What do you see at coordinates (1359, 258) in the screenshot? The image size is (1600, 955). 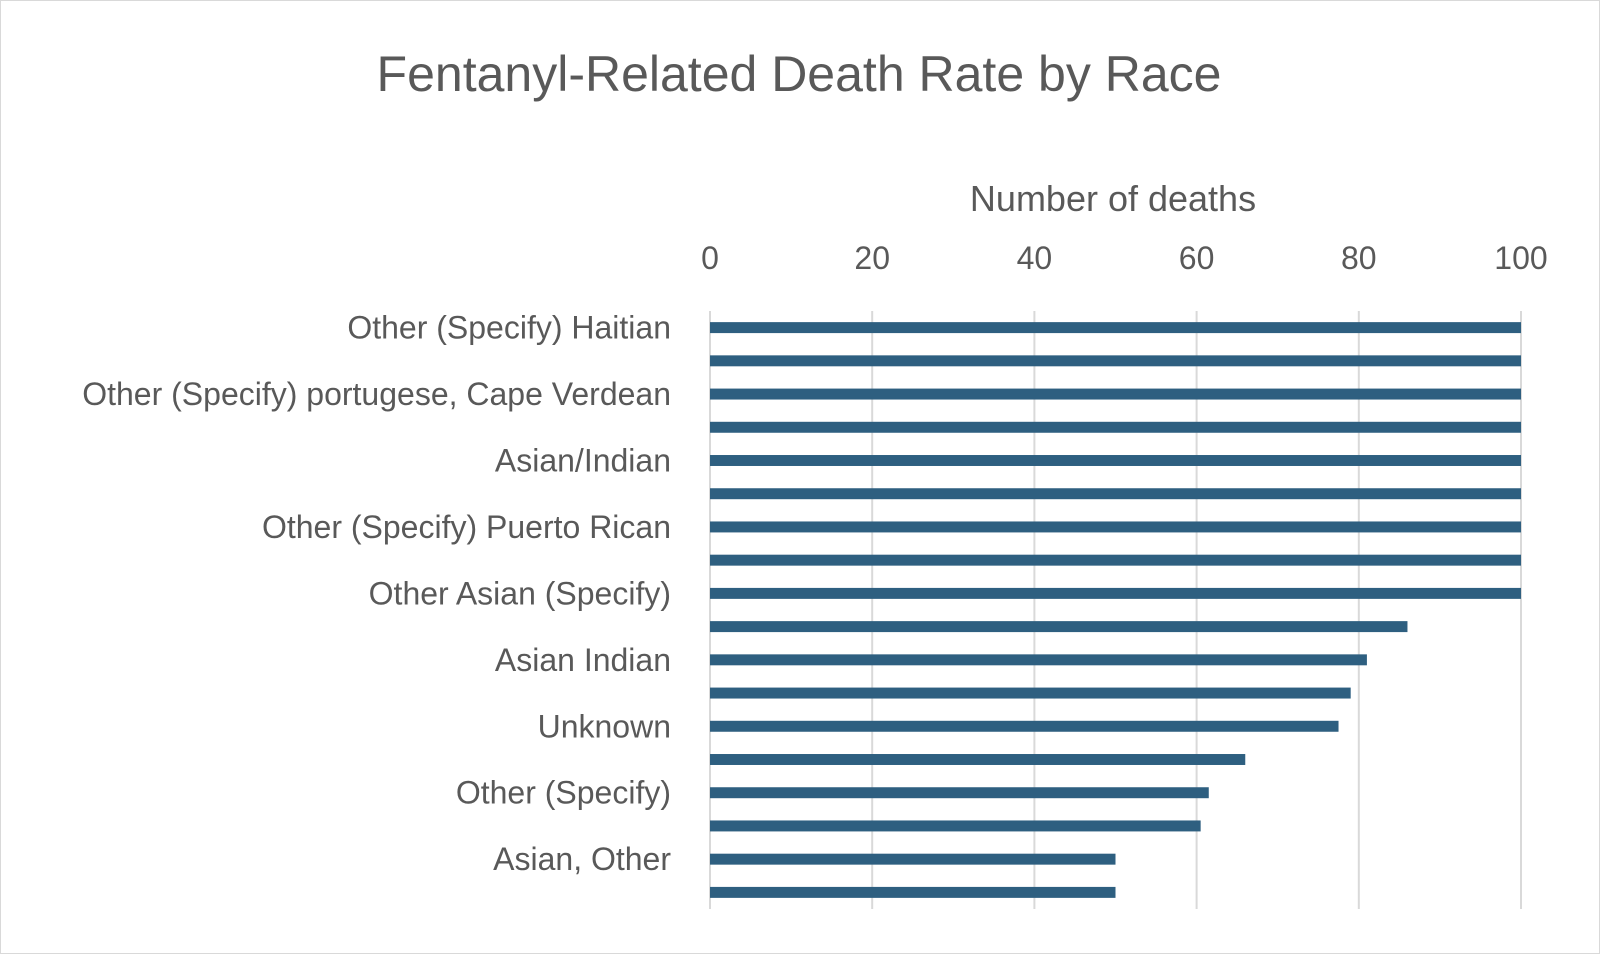 I see `x-tick-label: 80` at bounding box center [1359, 258].